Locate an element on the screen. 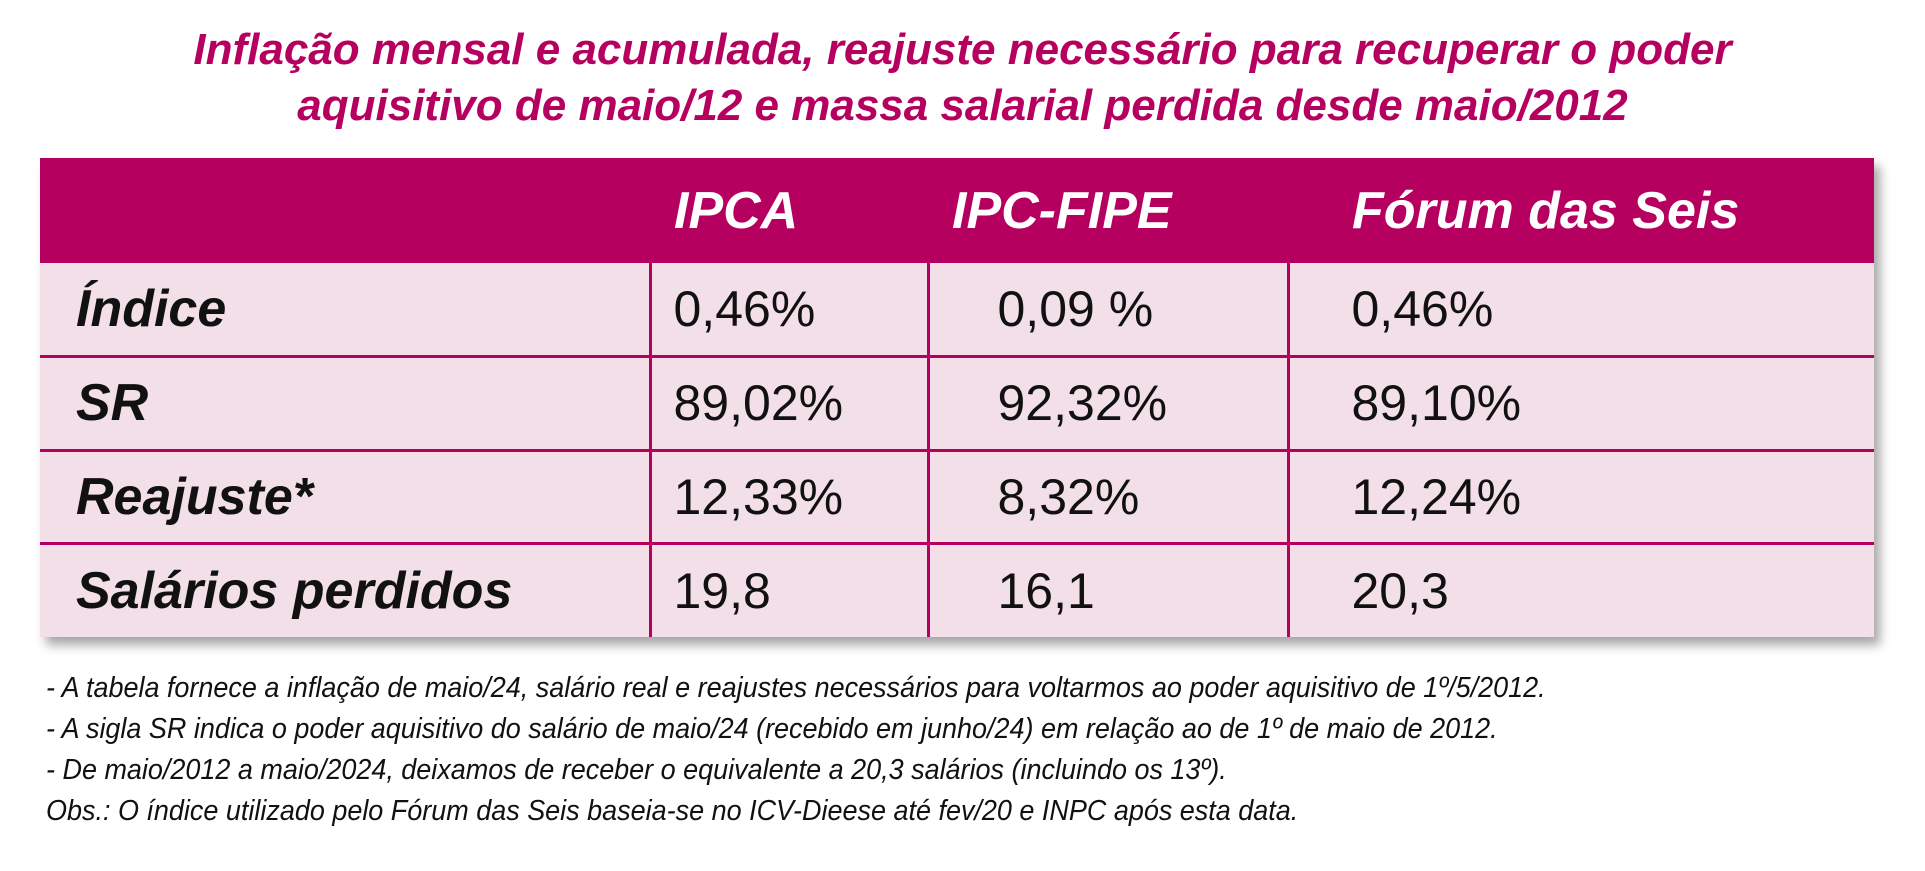 The width and height of the screenshot is (1925, 871). table-header-row: IPCA IPC-FIPE Fórum das Seis is located at coordinates (957, 210).